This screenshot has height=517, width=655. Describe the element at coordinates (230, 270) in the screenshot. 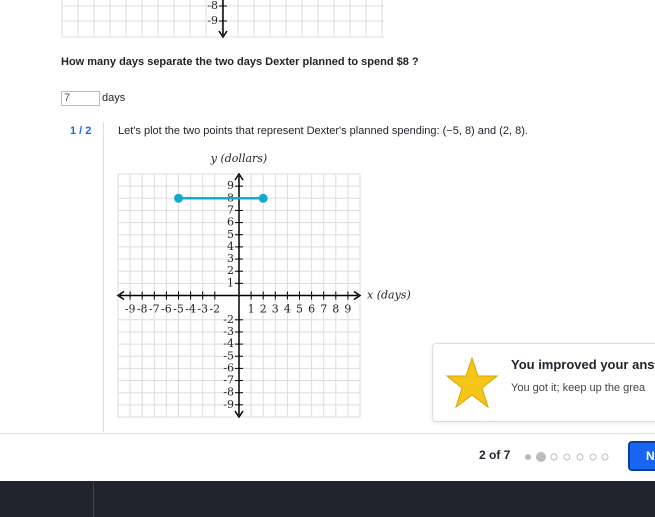

I see `y-tick-label: 2` at that location.